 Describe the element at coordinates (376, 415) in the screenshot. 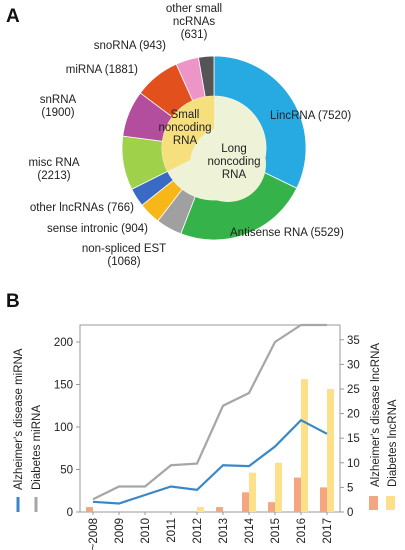

I see `legend-label-right: Alzheimer's disease lncRNA` at that location.